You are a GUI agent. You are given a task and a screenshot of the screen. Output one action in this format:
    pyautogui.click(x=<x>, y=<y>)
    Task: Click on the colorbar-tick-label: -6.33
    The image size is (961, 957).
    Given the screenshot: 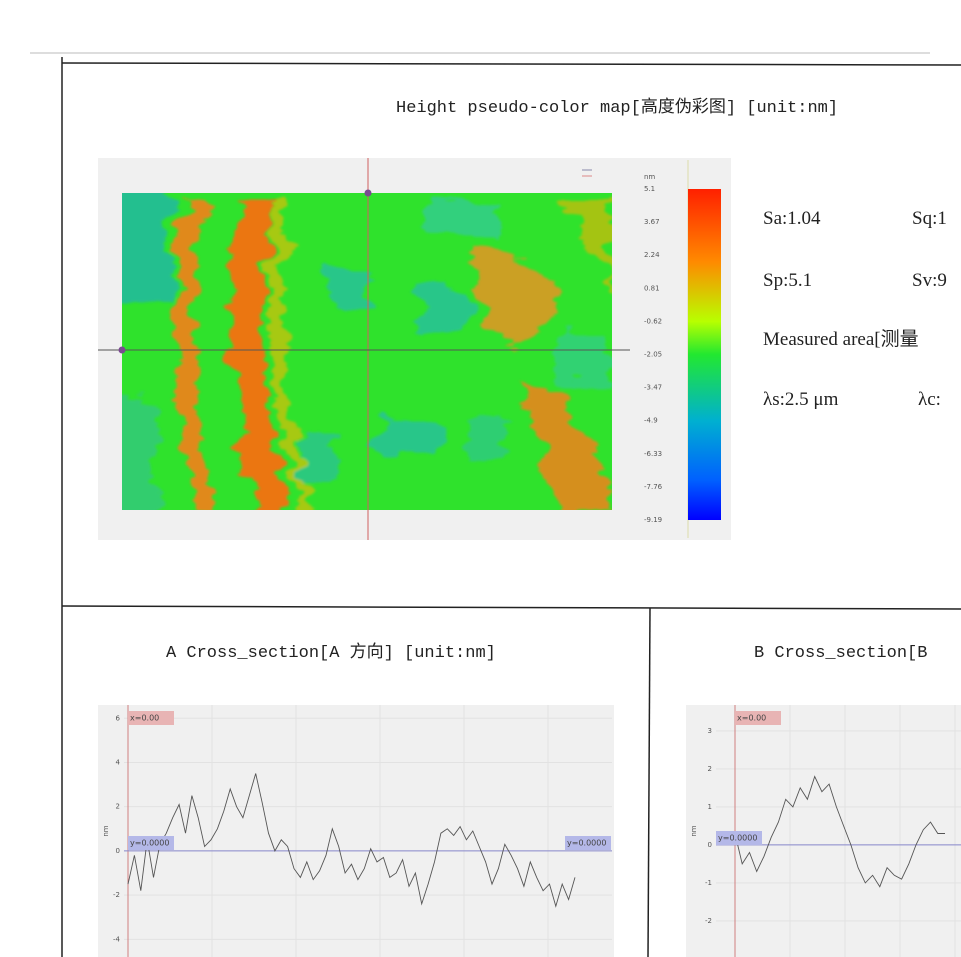 What is the action you would take?
    pyautogui.click(x=653, y=454)
    